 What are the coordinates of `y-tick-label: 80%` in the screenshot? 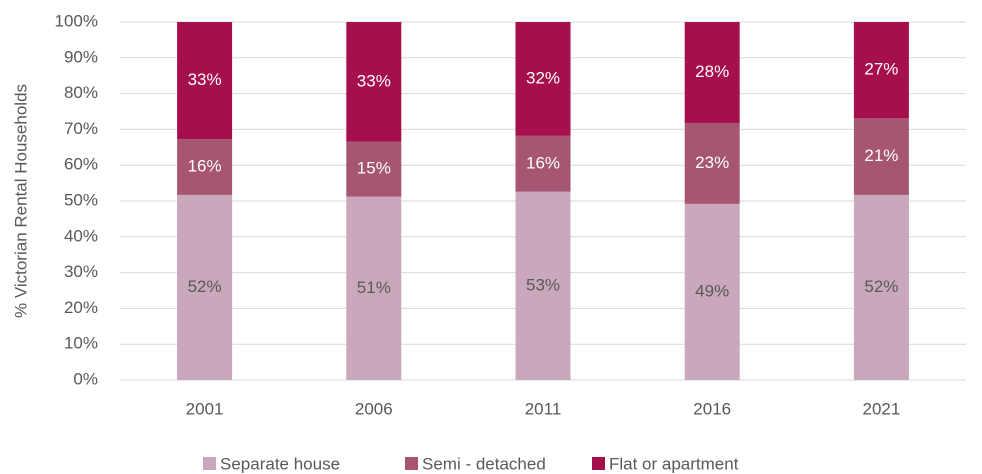 It's located at (81, 92).